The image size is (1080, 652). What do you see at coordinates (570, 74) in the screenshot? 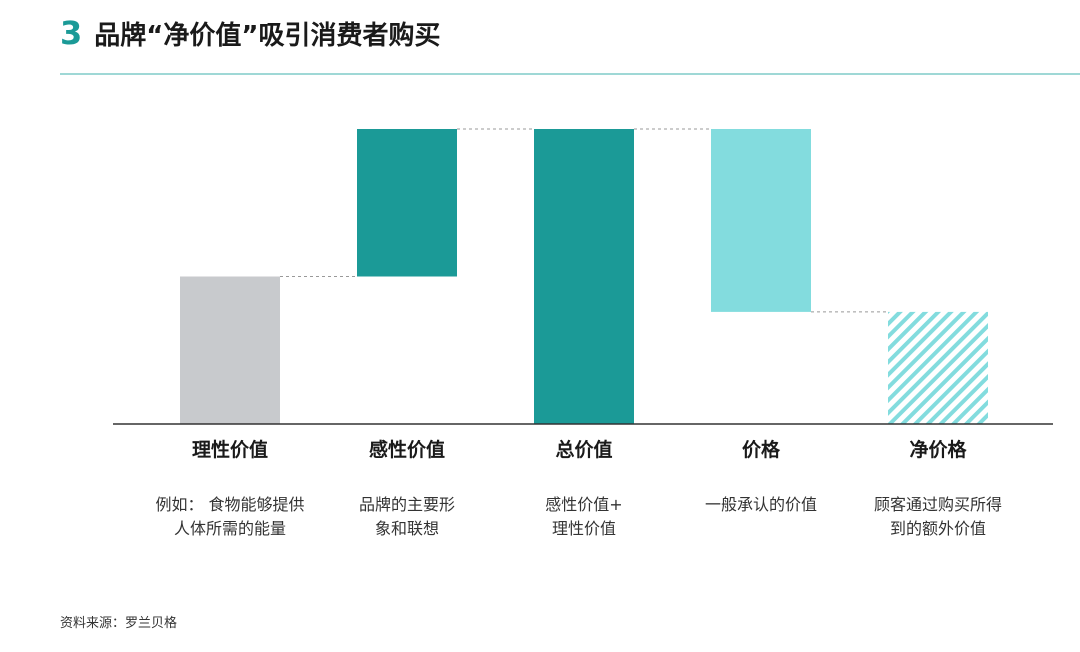
I see `title-divider` at bounding box center [570, 74].